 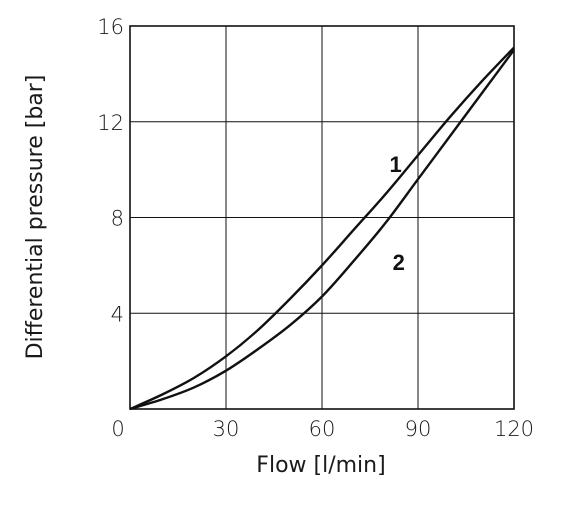 What do you see at coordinates (395, 164) in the screenshot?
I see `curve-1-label: 1` at bounding box center [395, 164].